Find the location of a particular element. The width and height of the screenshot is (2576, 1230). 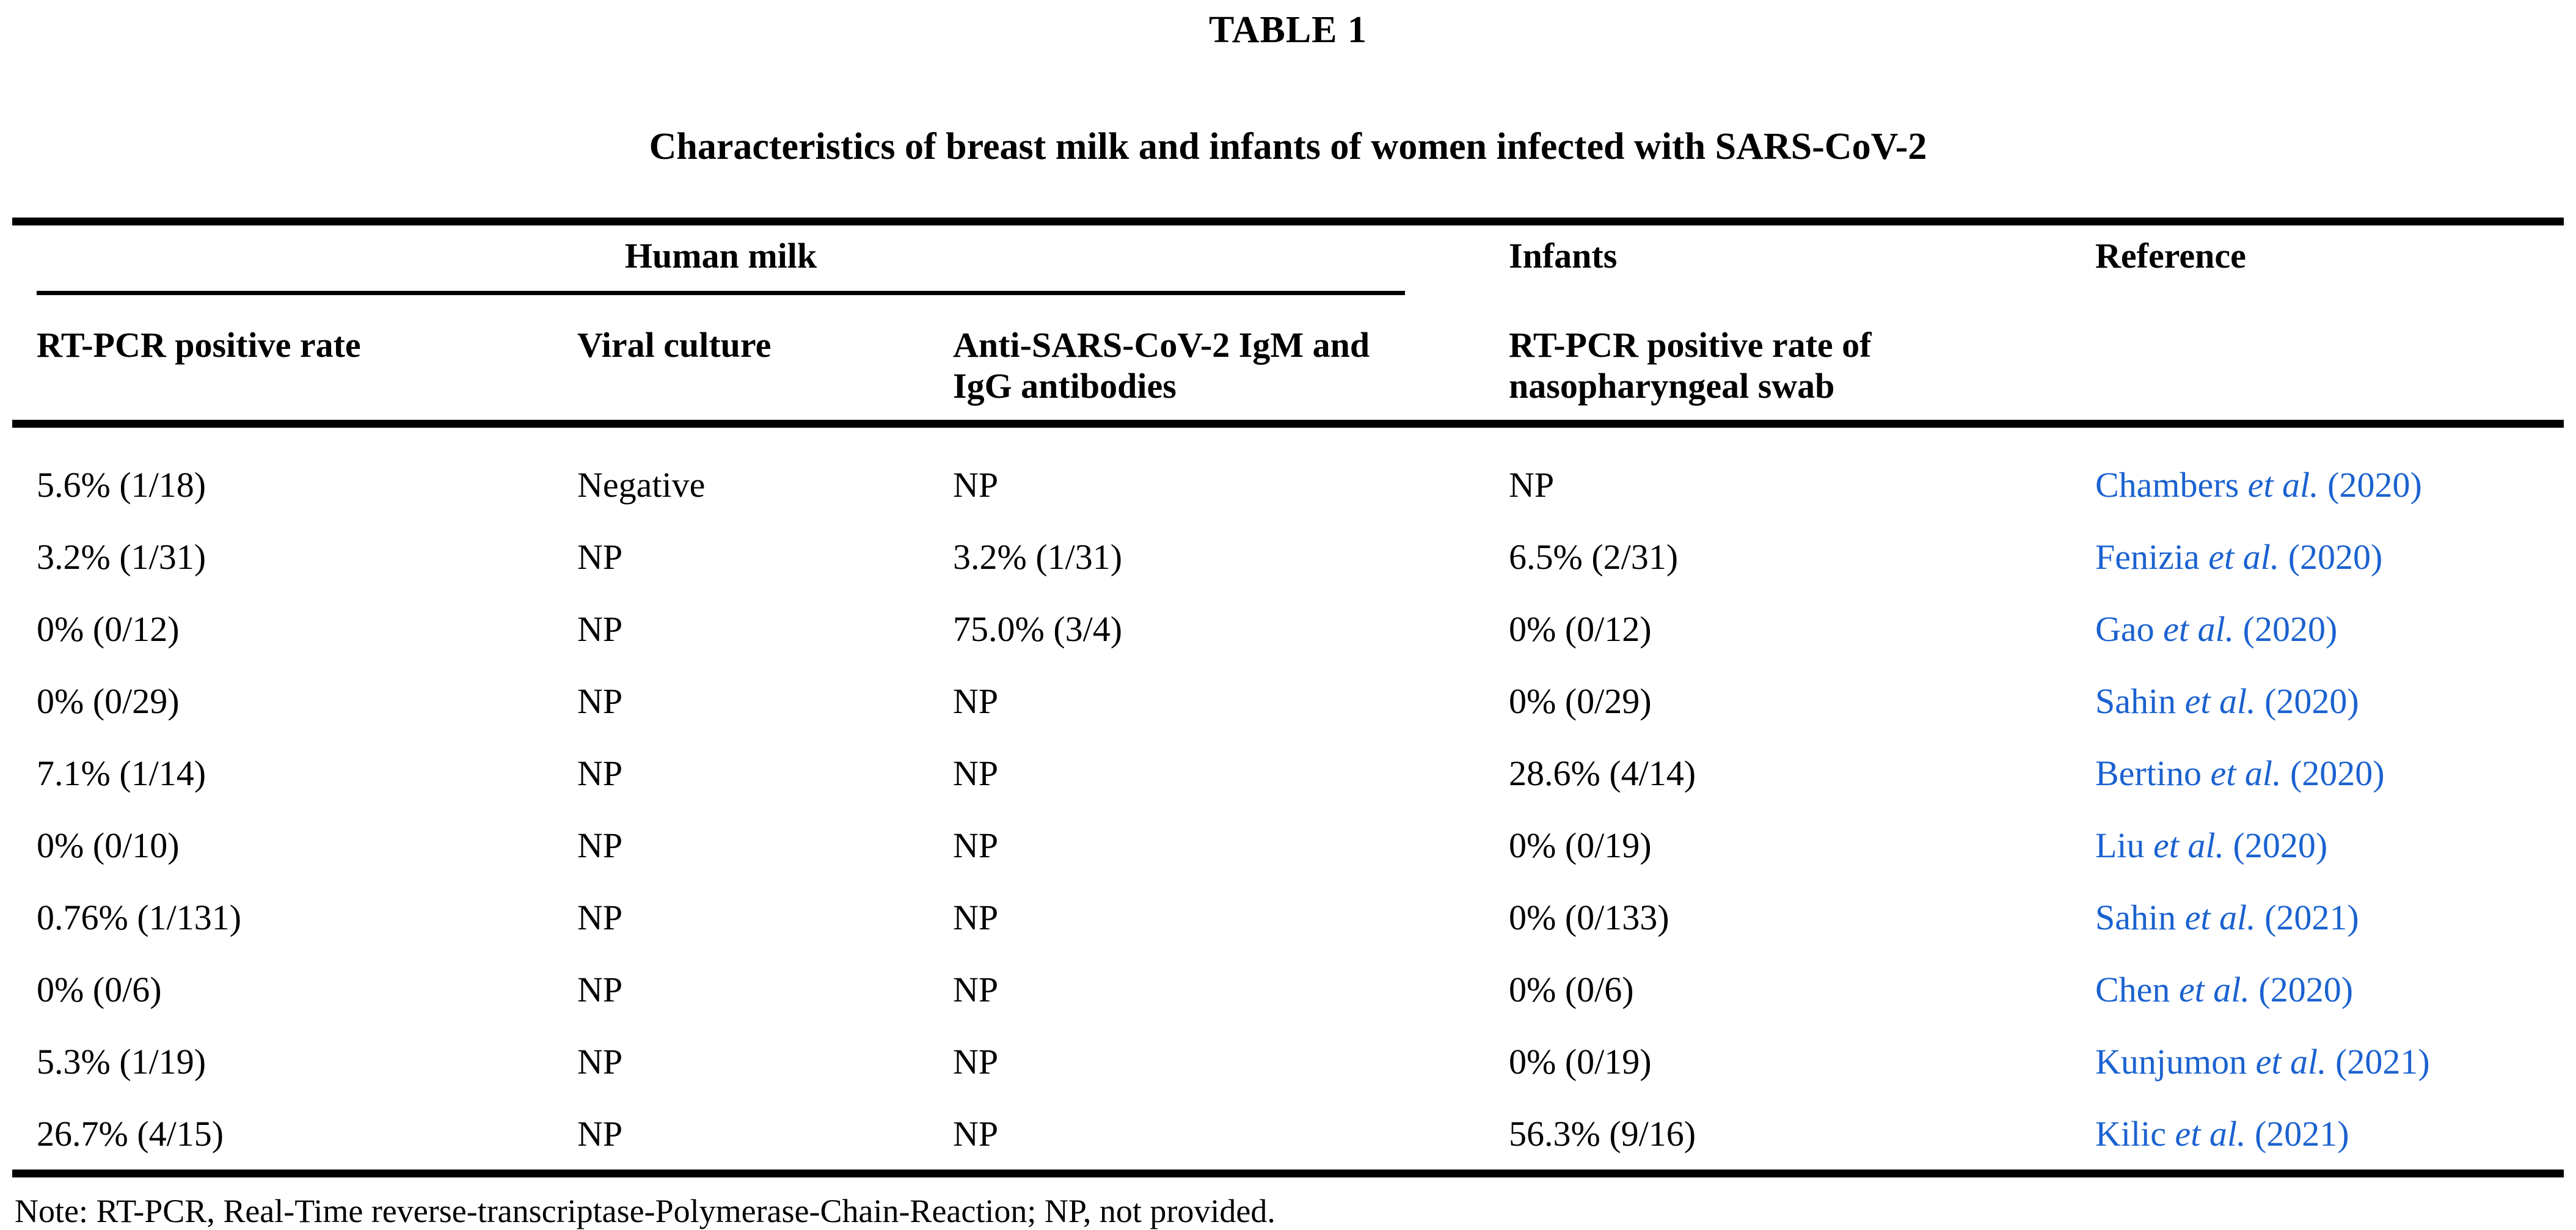

reference-cell: Sahin et al. (2021) is located at coordinates (2329, 917).